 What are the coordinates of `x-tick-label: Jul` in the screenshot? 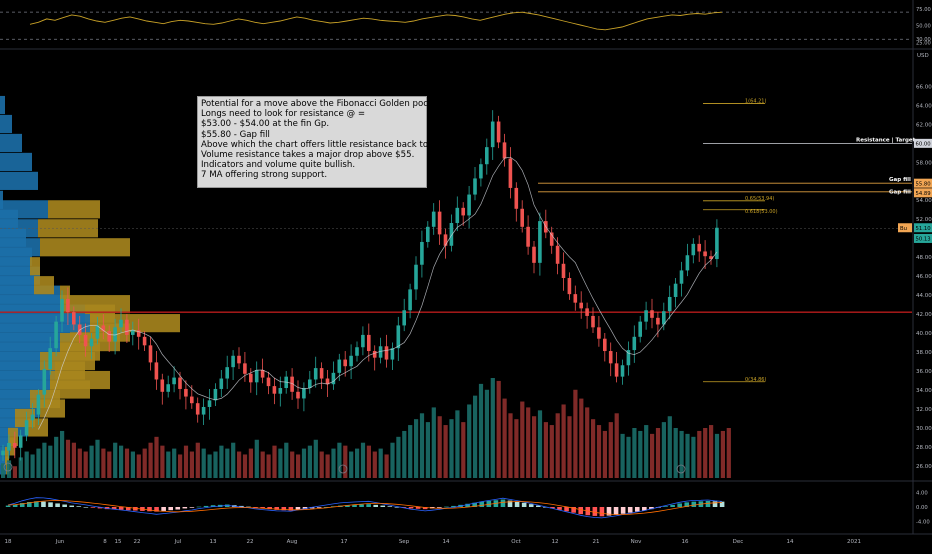 It's located at (178, 542).